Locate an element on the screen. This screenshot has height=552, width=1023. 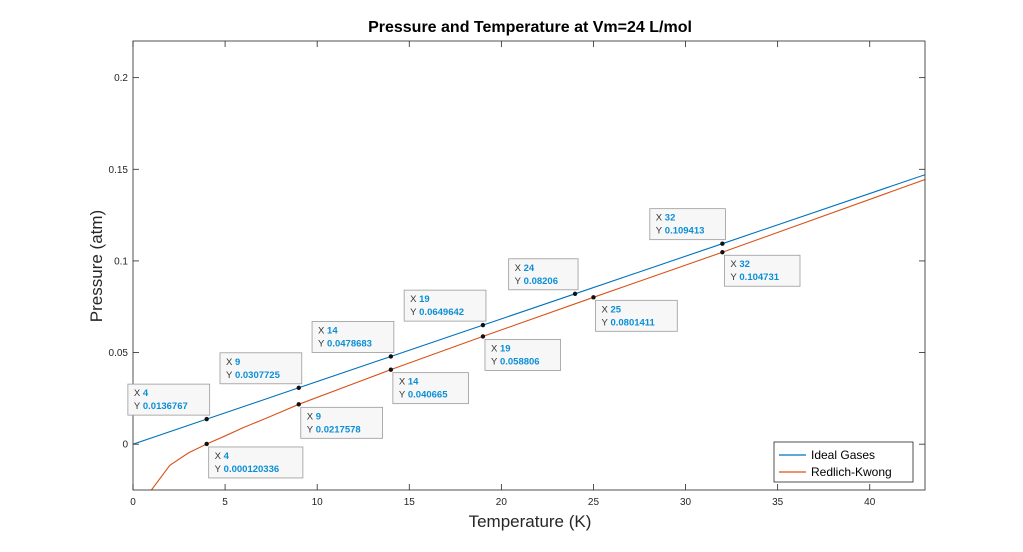
x-tick-label: 25 is located at coordinates (594, 502).